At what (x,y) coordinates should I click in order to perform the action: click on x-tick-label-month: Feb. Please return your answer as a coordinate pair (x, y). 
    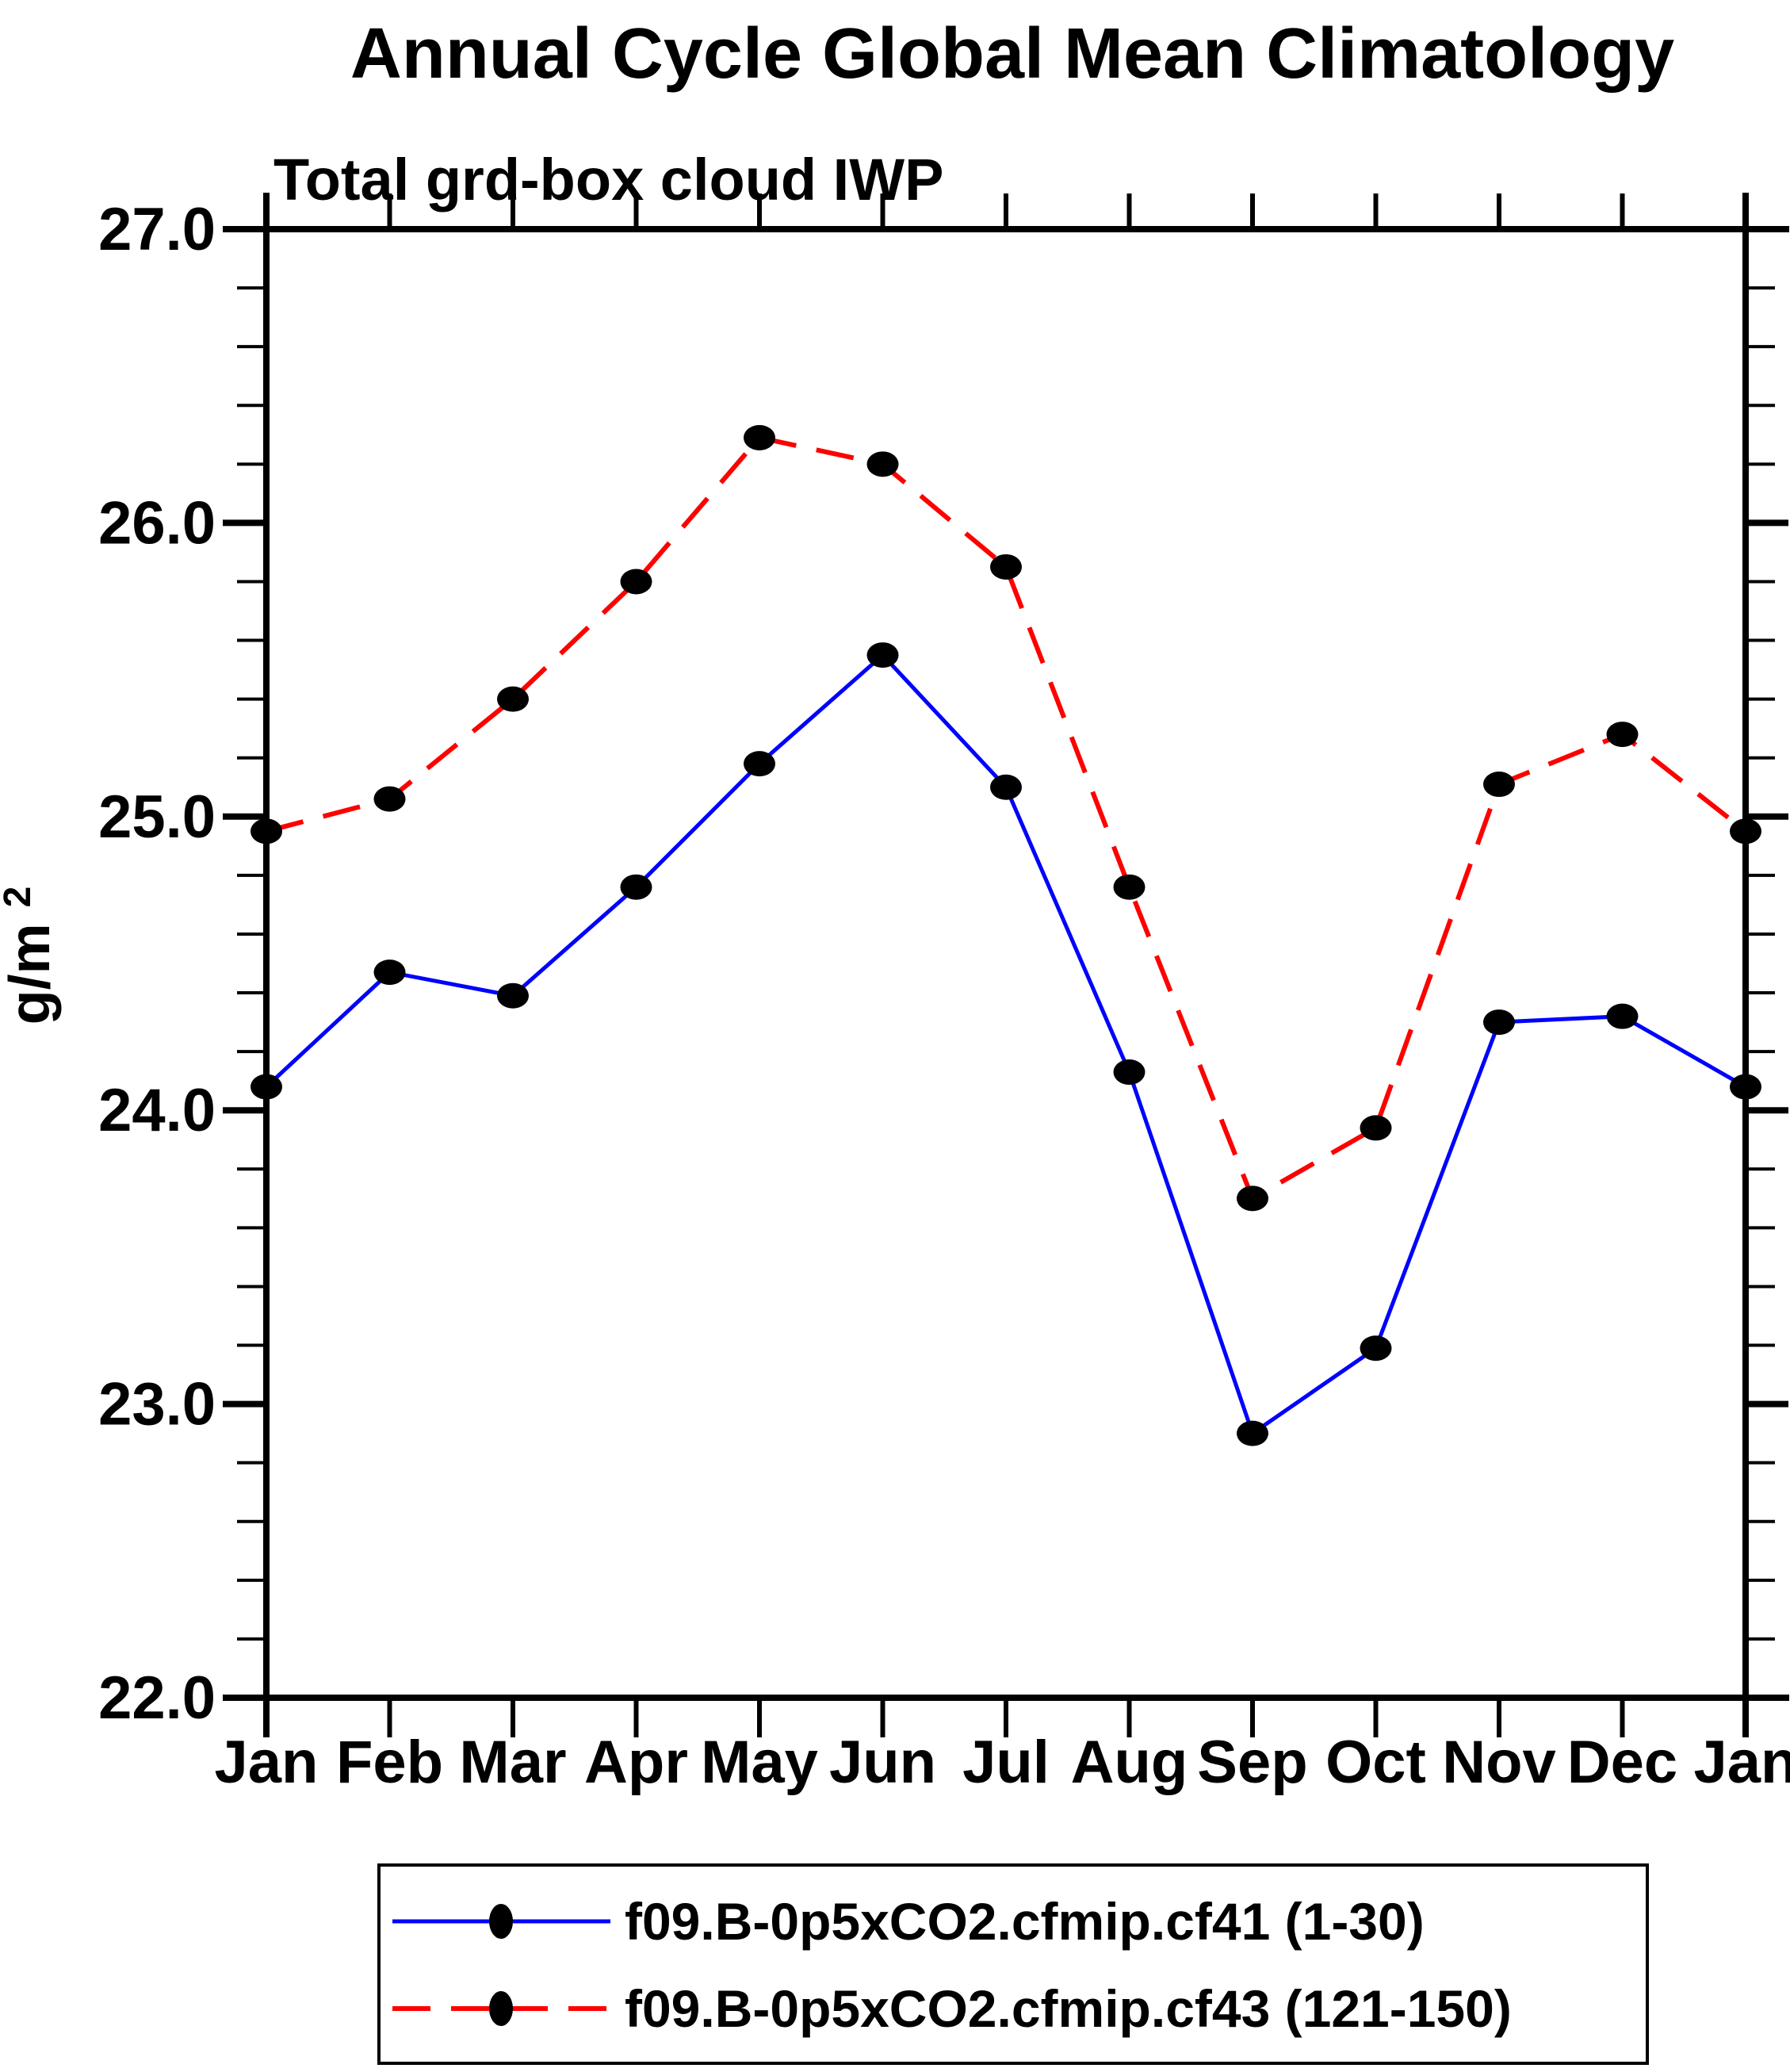
    Looking at the image, I should click on (390, 1762).